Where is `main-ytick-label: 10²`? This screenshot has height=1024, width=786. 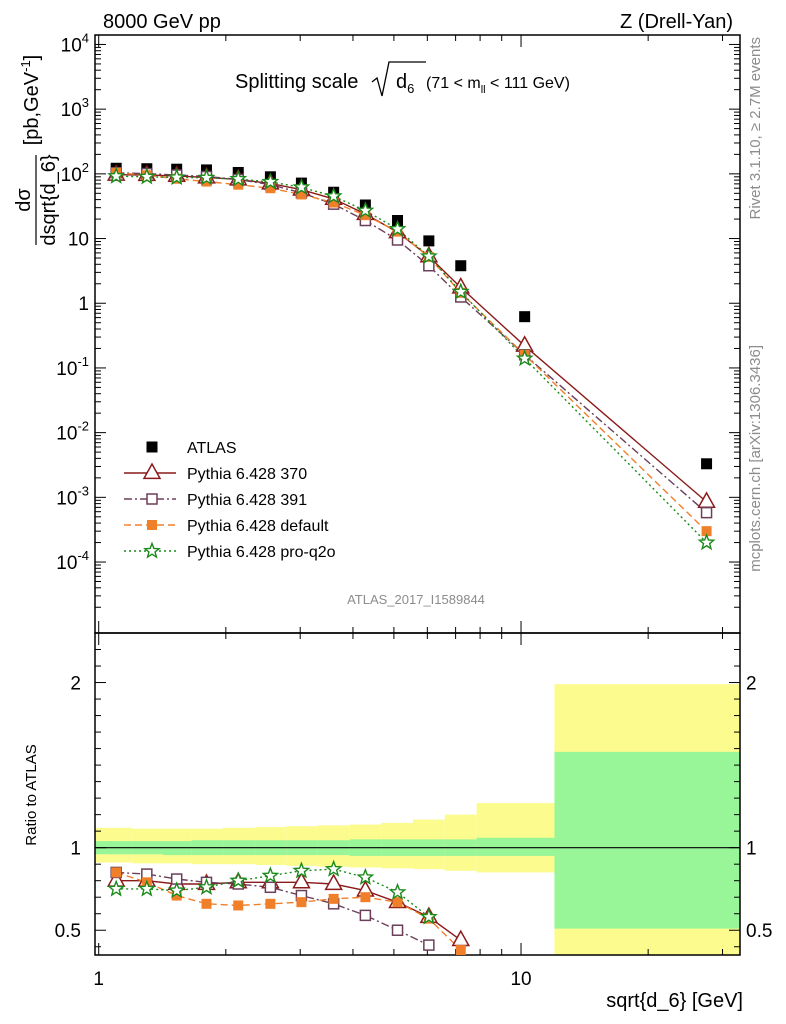
main-ytick-label: 10² is located at coordinates (75, 173).